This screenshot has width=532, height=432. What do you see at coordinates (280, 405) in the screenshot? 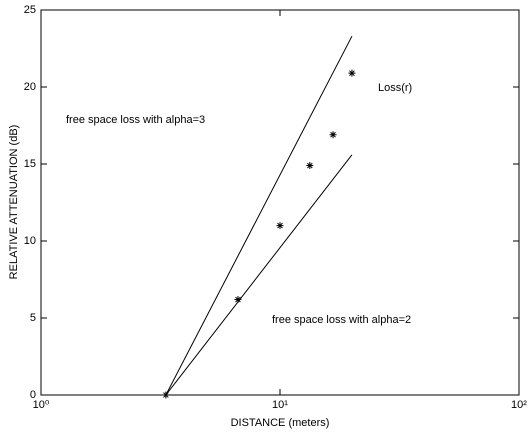
I see `x-tick-label: 10¹` at bounding box center [280, 405].